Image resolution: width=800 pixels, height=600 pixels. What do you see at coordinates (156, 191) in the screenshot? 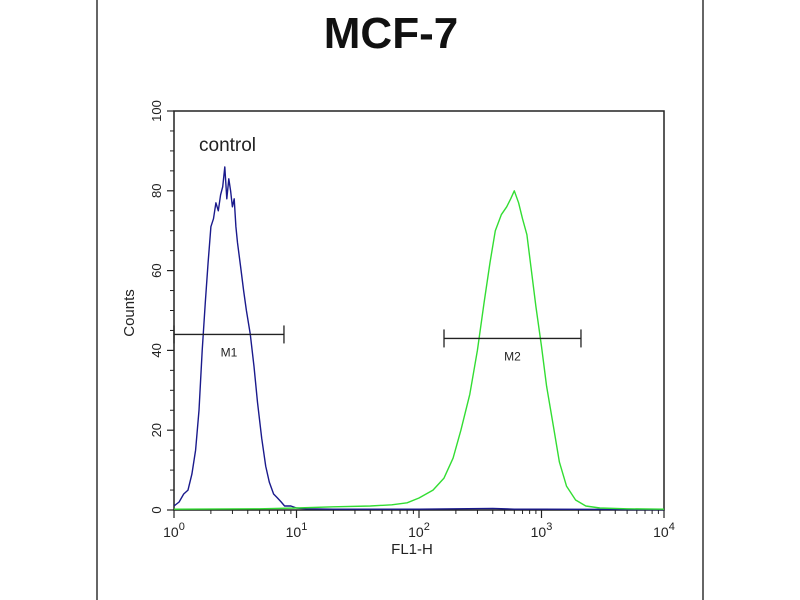
I see `y-tick-label: 80` at bounding box center [156, 191].